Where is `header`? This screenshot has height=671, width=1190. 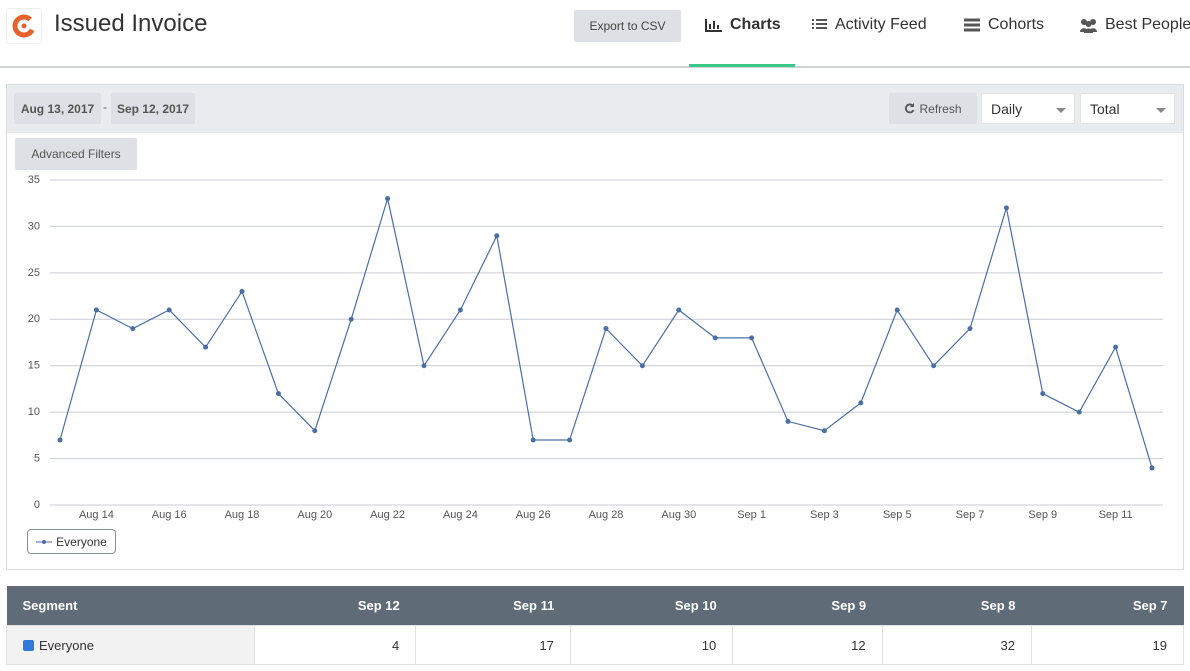 header is located at coordinates (595, 34).